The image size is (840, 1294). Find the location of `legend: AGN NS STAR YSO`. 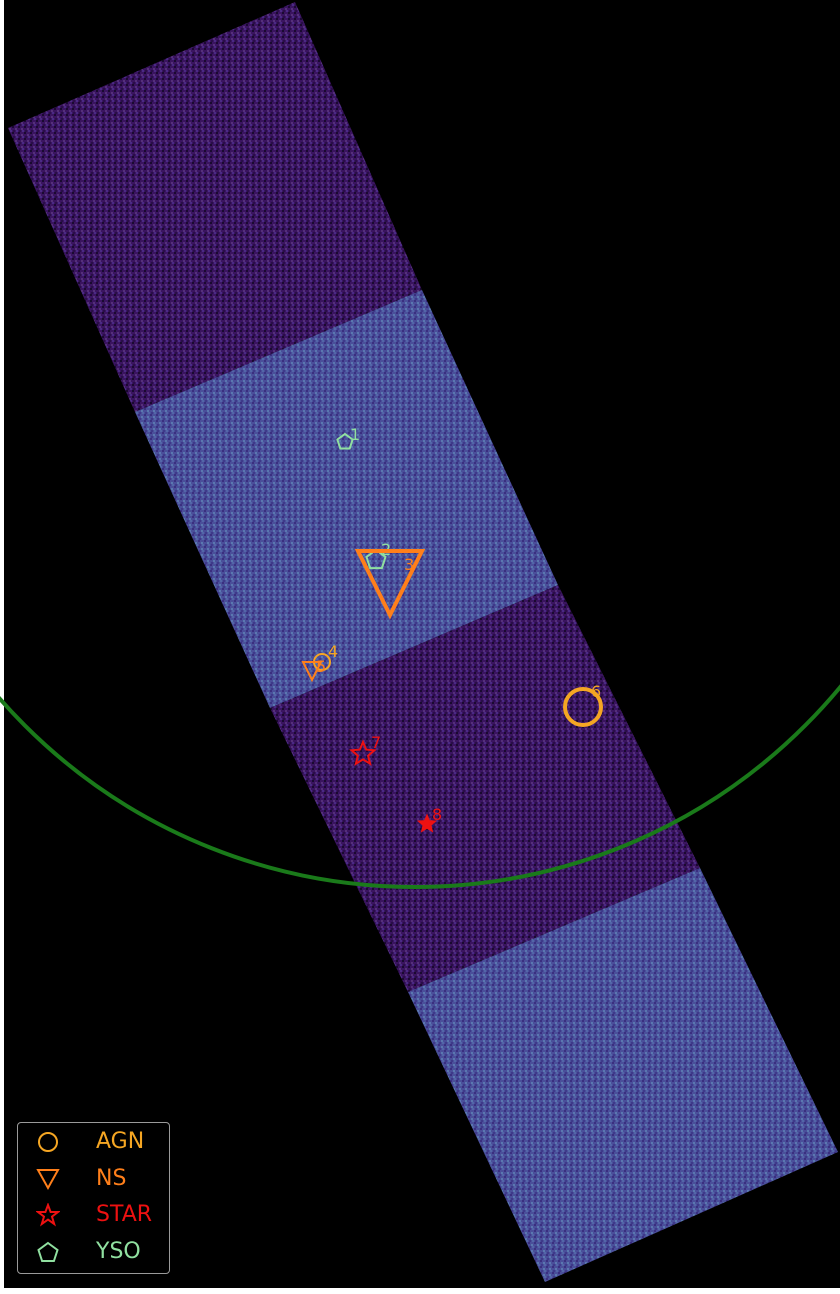

legend: AGN NS STAR YSO is located at coordinates (93, 1198).